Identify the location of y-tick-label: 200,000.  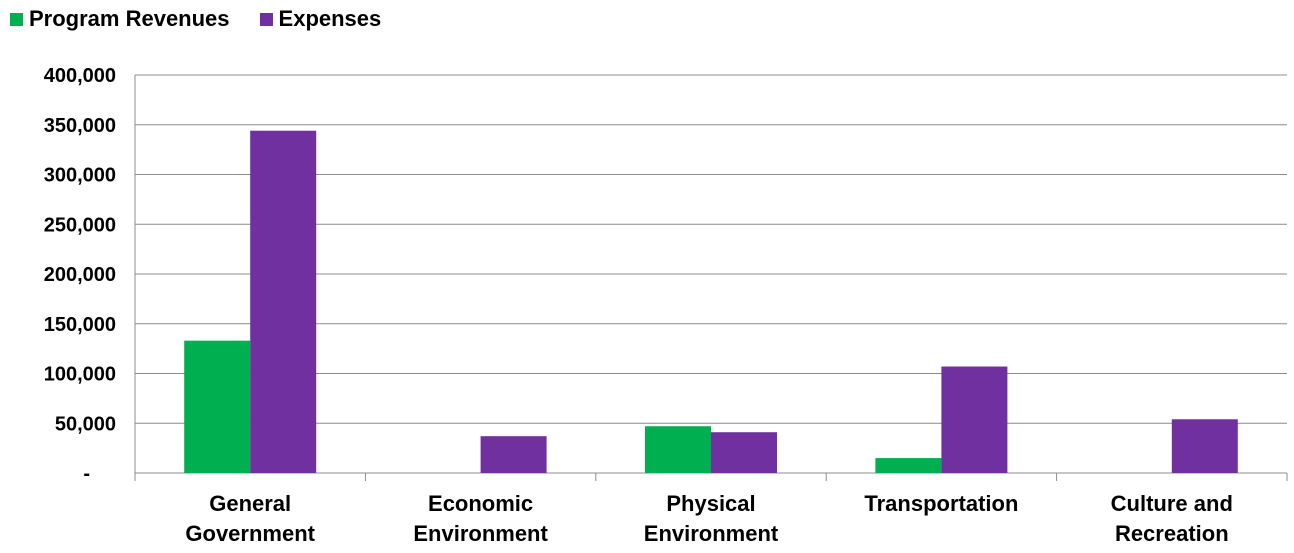
(80, 275).